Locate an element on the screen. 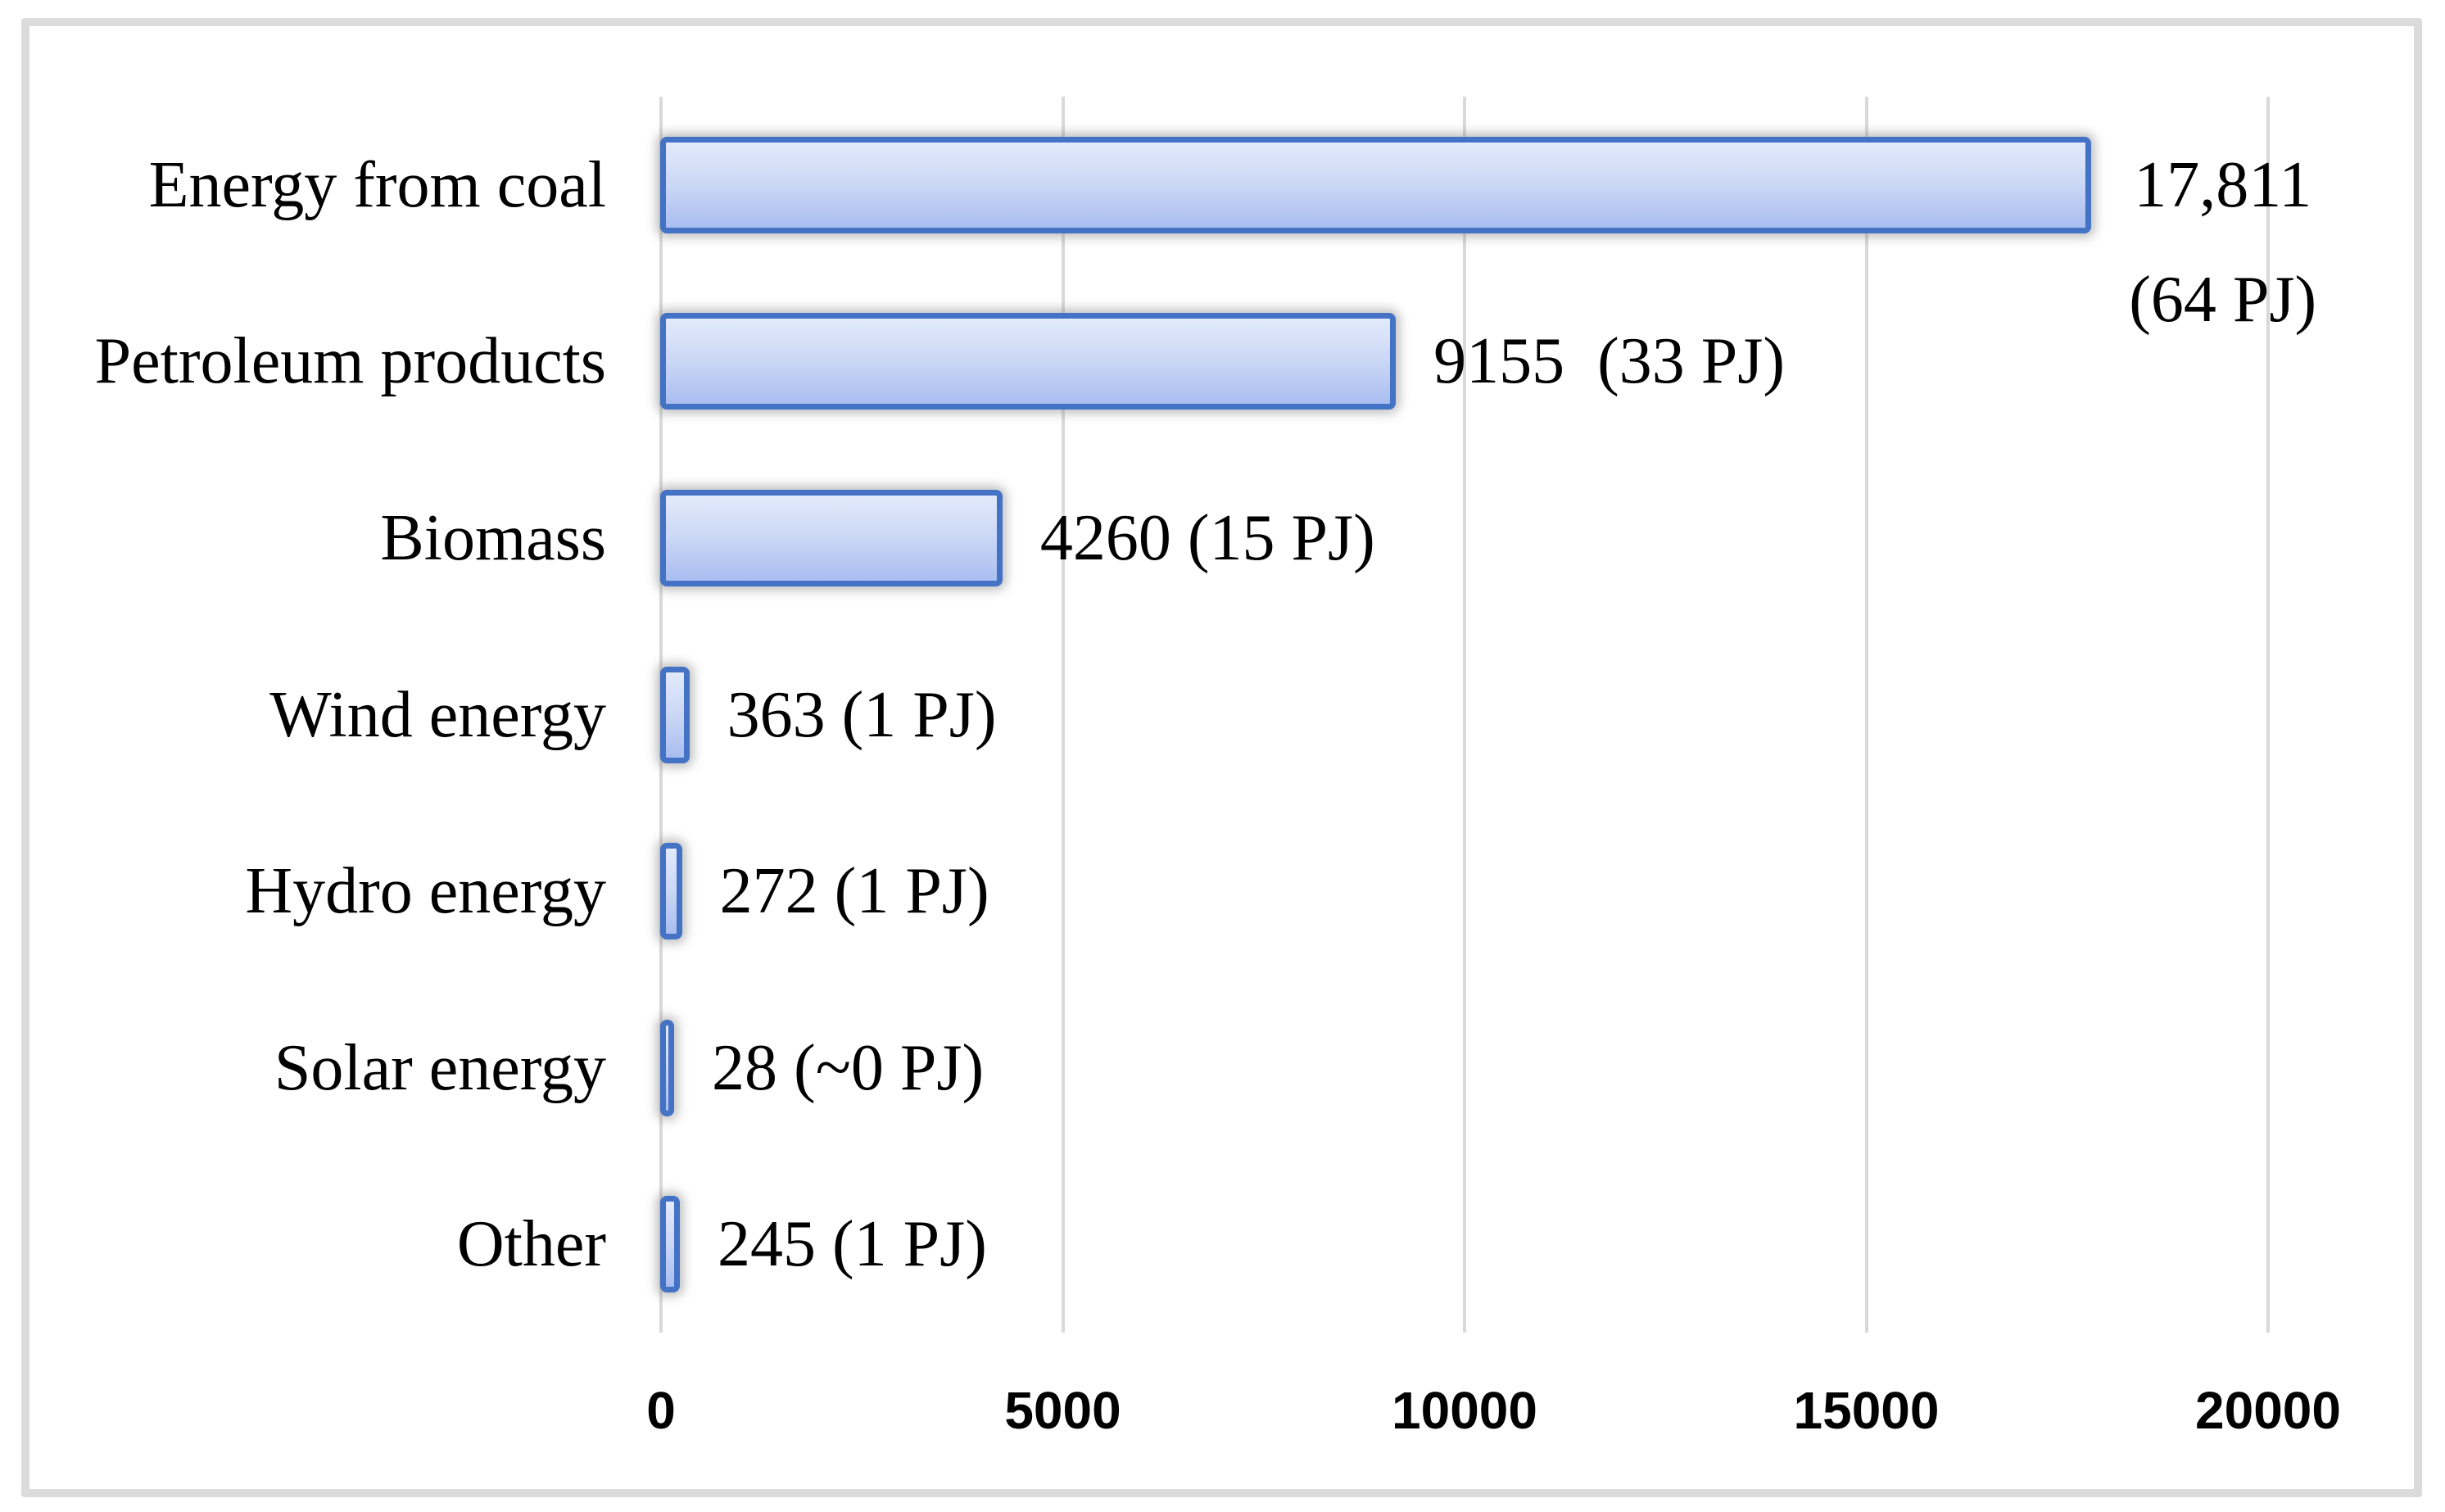 This screenshot has height=1512, width=2445. x-axis-tick-label-0: 0 is located at coordinates (661, 1410).